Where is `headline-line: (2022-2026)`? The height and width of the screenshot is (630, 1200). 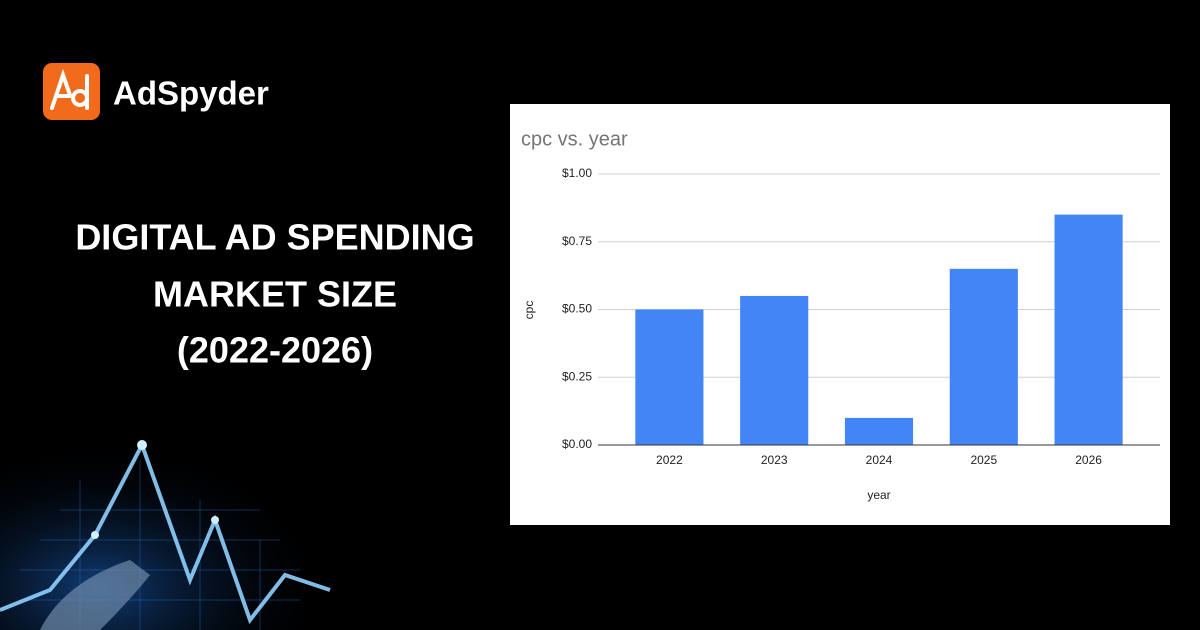
headline-line: (2022-2026) is located at coordinates (275, 350).